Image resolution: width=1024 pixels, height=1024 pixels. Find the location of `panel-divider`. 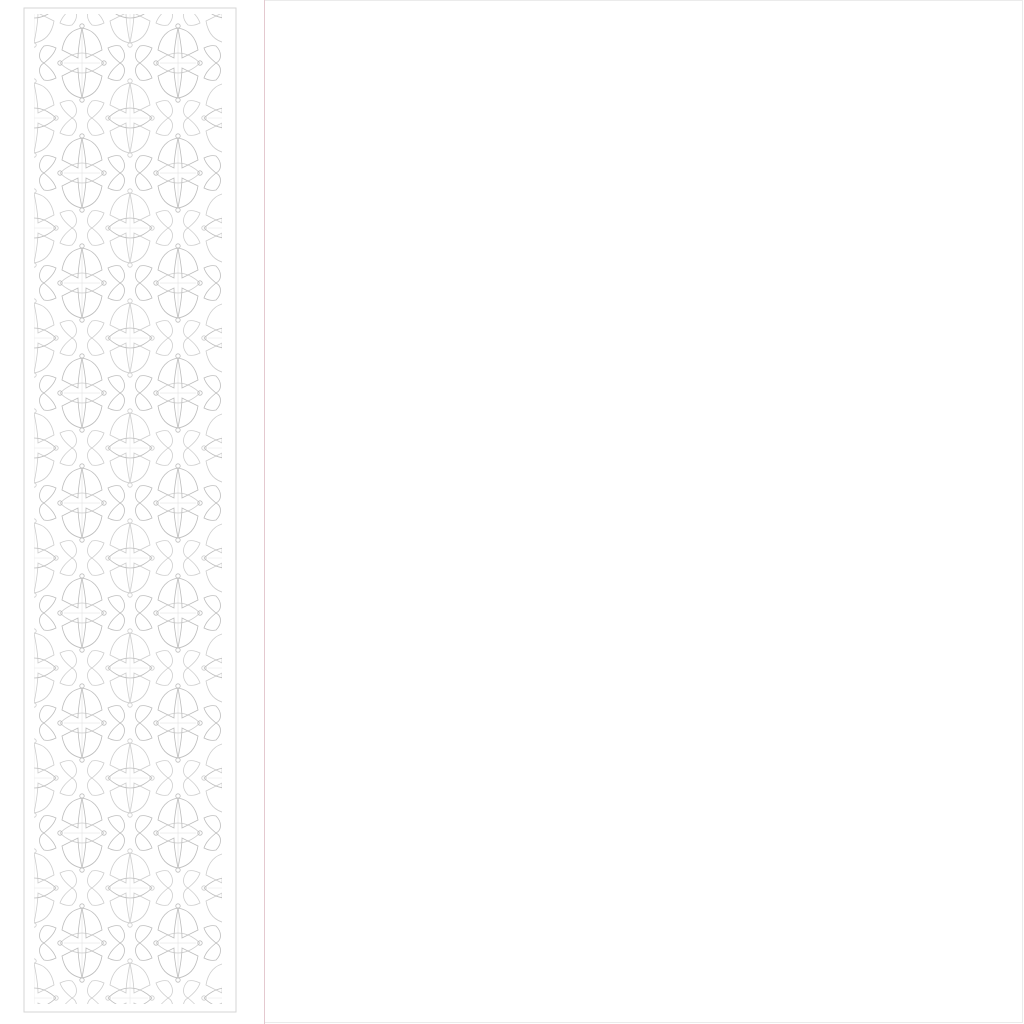

panel-divider is located at coordinates (264, 512).